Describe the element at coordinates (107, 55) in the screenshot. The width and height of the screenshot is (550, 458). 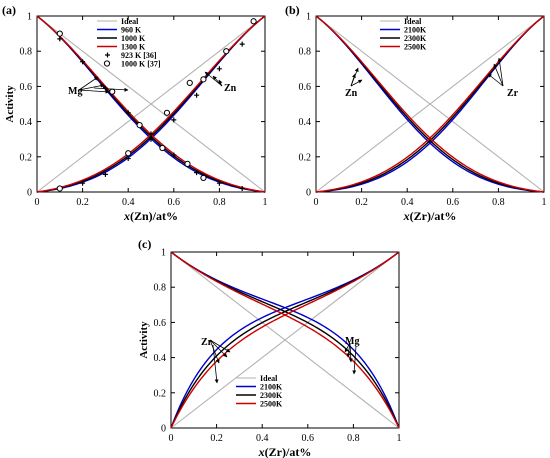
I see `legend-marker-plus` at that location.